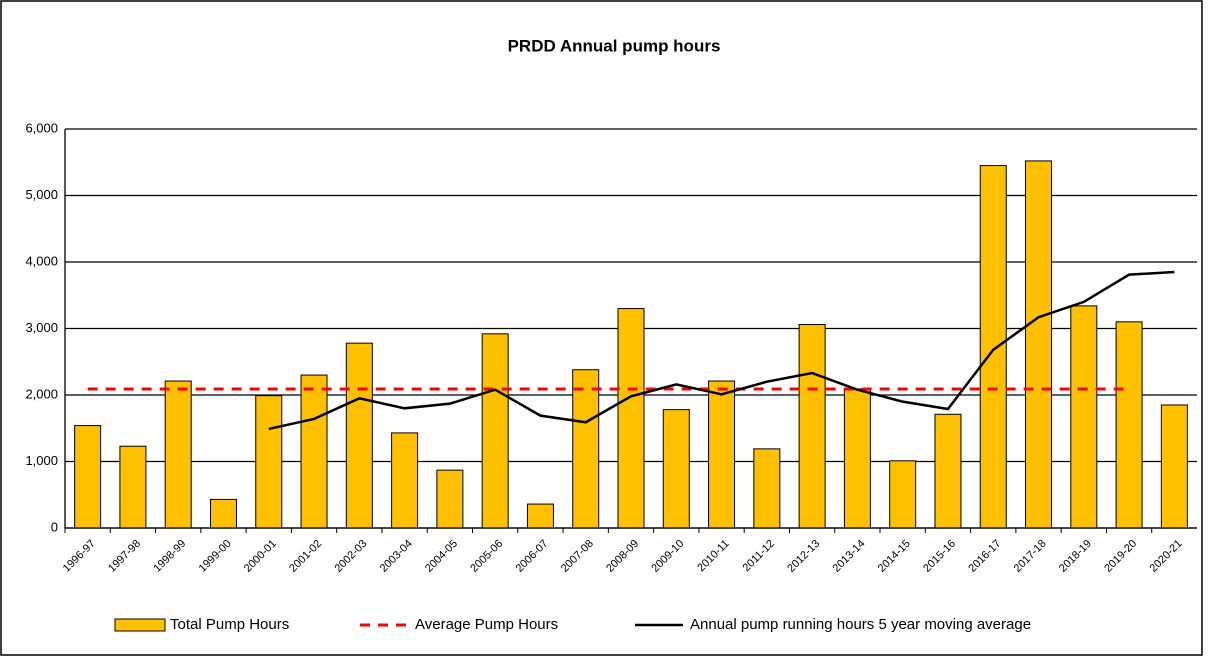 The image size is (1209, 657). I want to click on legend-label: Average Pump Hours, so click(486, 624).